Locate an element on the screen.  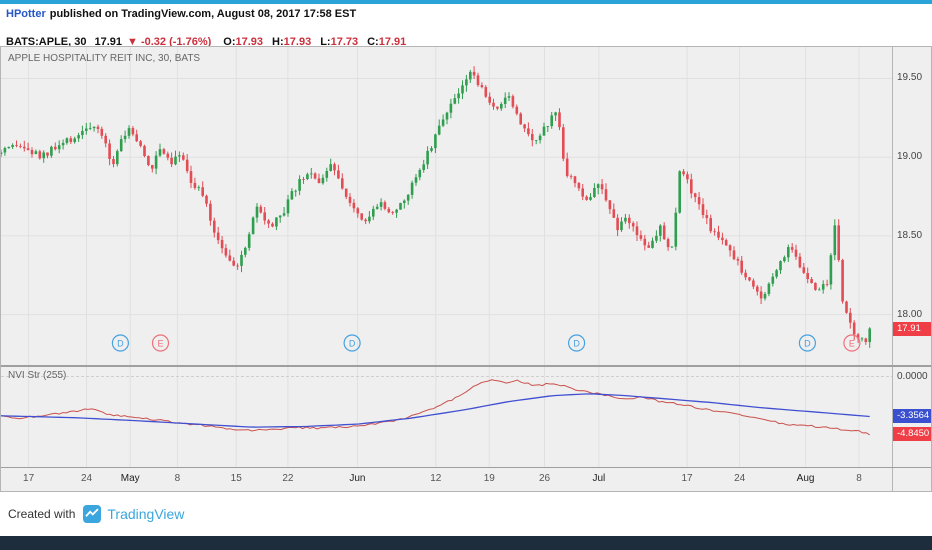
signal-value-tag: -3.3564 is located at coordinates (912, 416).